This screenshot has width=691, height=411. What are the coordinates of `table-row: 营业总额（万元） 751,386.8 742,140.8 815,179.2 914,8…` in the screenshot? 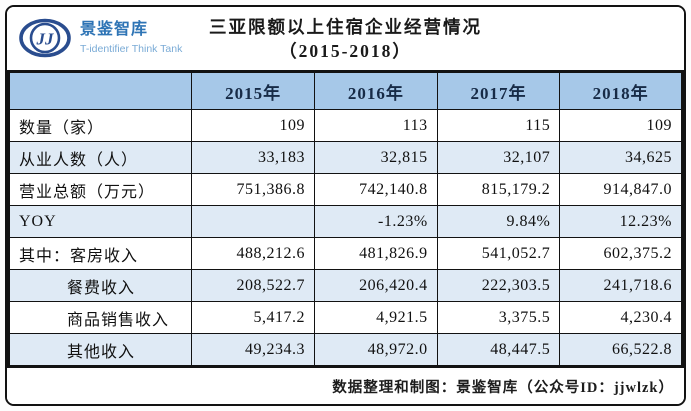 It's located at (345, 189).